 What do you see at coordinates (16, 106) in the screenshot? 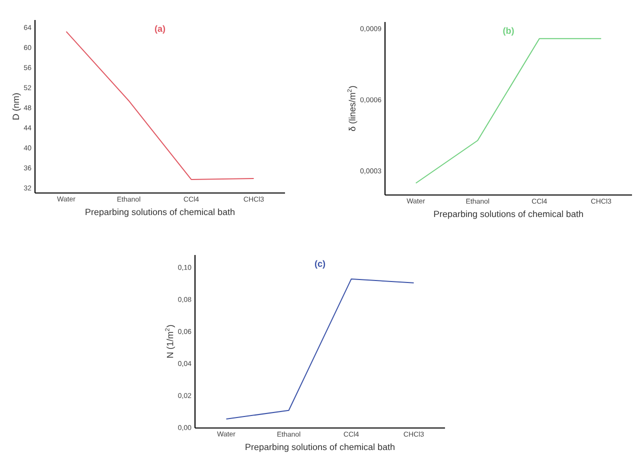
I see `y-axis-title: D (nm)` at bounding box center [16, 106].